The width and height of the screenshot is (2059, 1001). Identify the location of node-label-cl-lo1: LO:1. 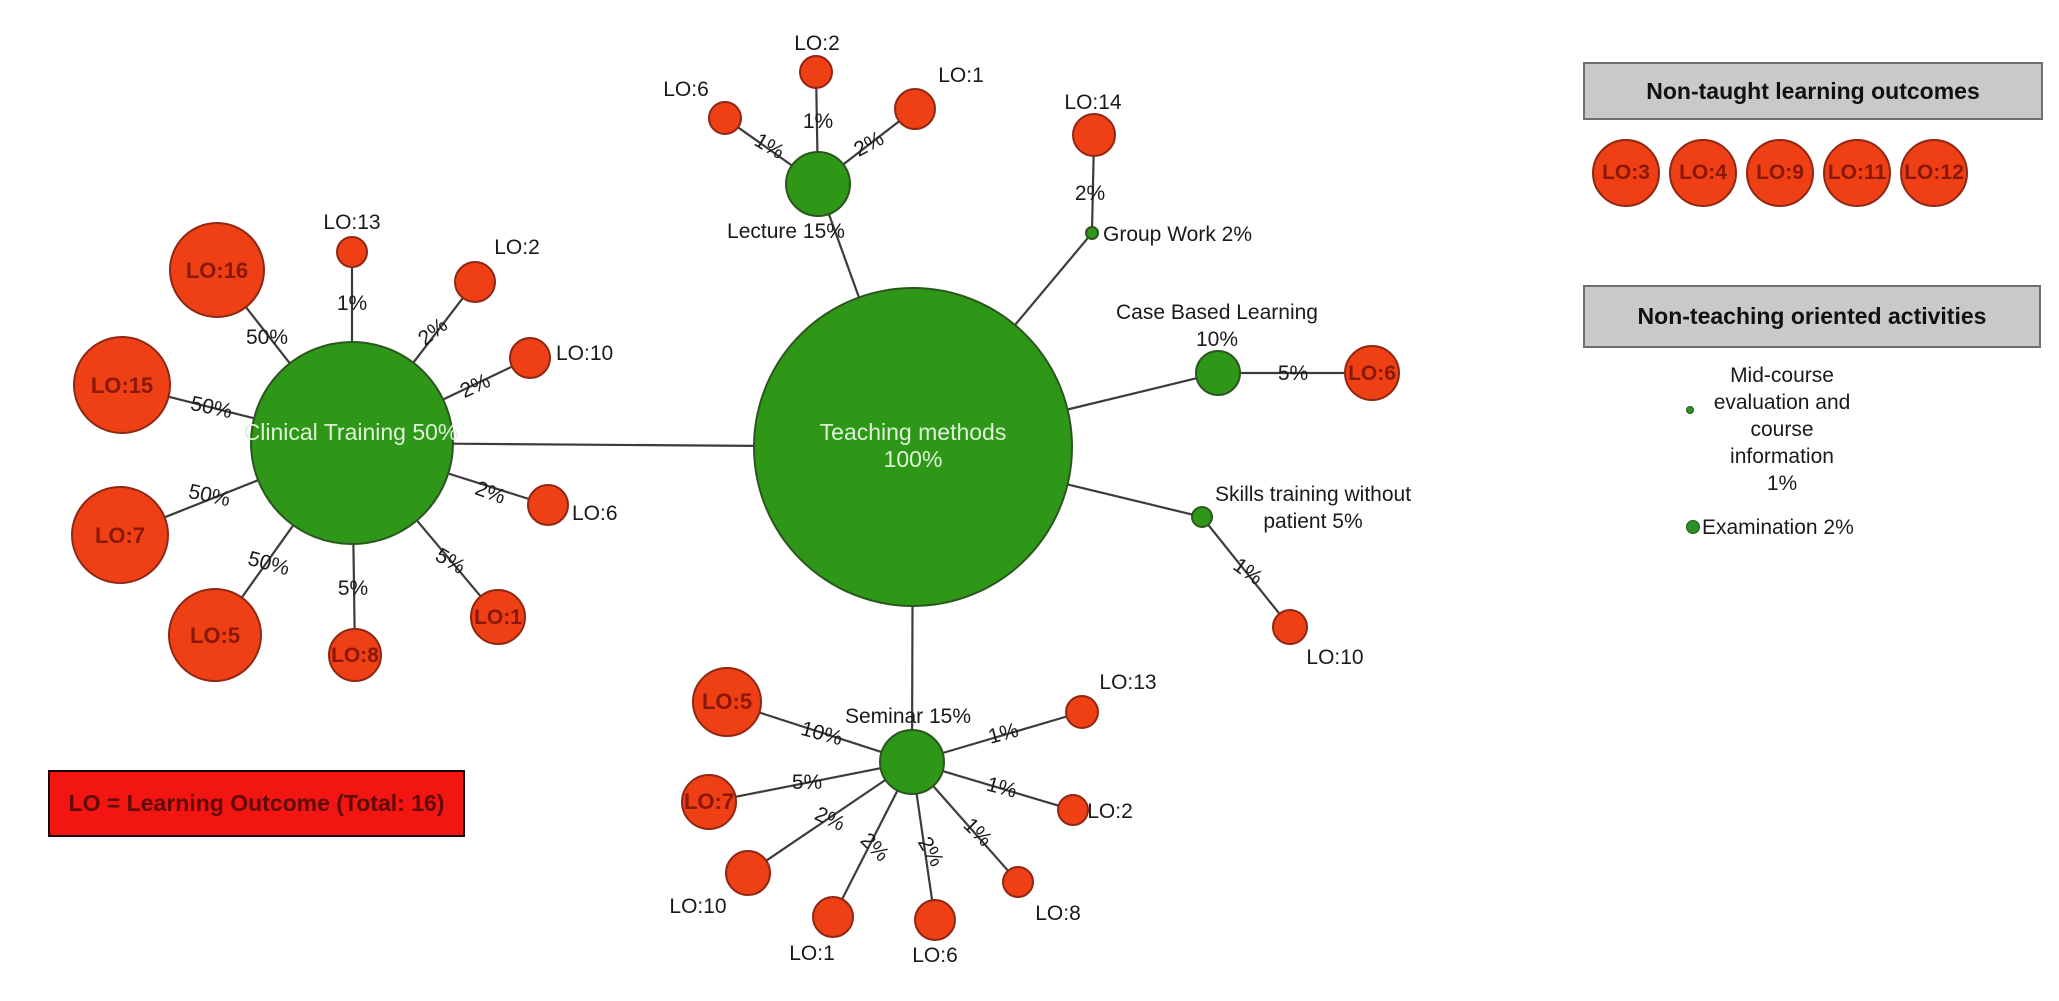
(498, 617).